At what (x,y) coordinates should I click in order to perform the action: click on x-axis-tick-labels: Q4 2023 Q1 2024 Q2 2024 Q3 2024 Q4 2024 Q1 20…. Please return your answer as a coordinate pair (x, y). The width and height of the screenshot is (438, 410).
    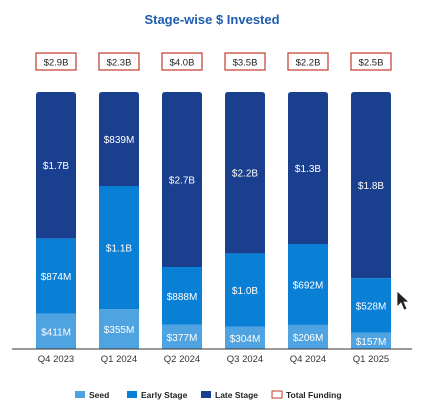
    Looking at the image, I should click on (213, 359).